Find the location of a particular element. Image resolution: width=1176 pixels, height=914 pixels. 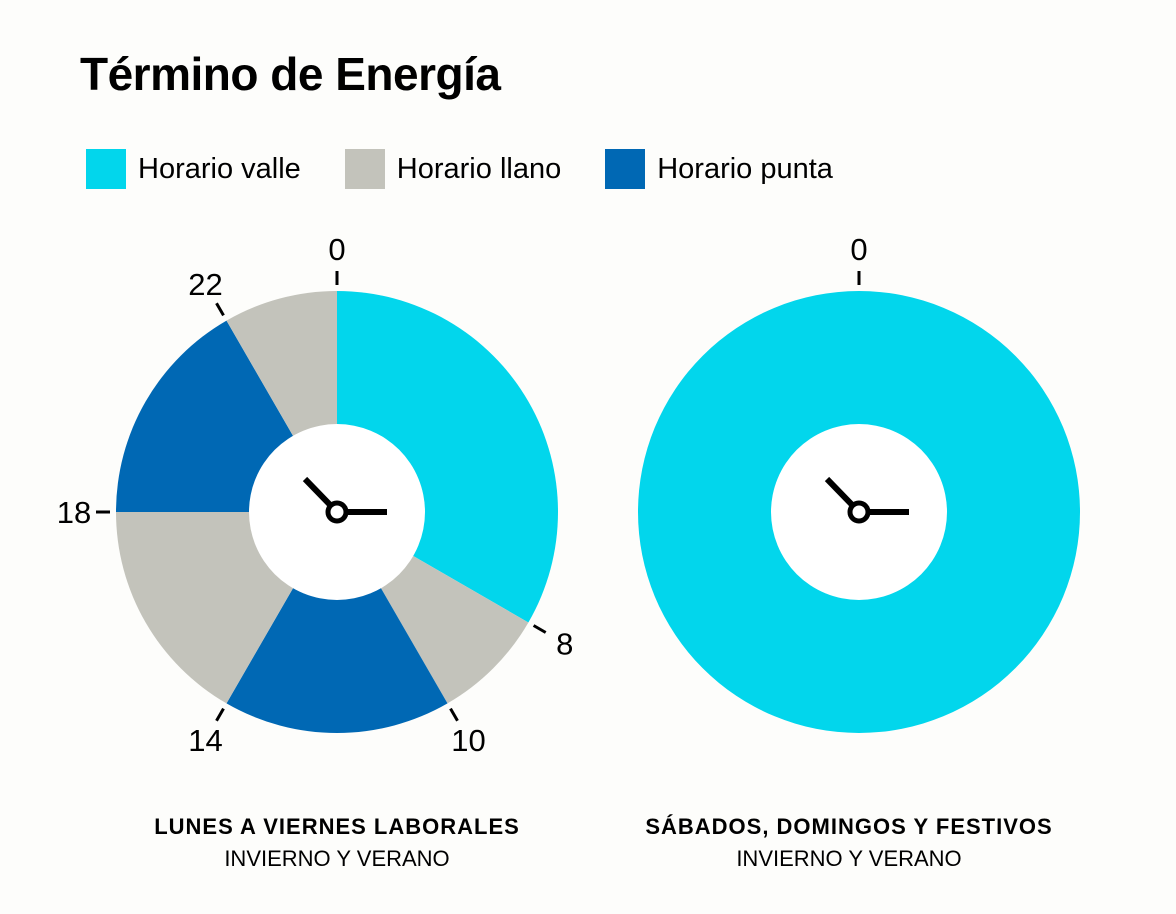

legend: Horario valle Horario llano Horario punta is located at coordinates (481, 169).